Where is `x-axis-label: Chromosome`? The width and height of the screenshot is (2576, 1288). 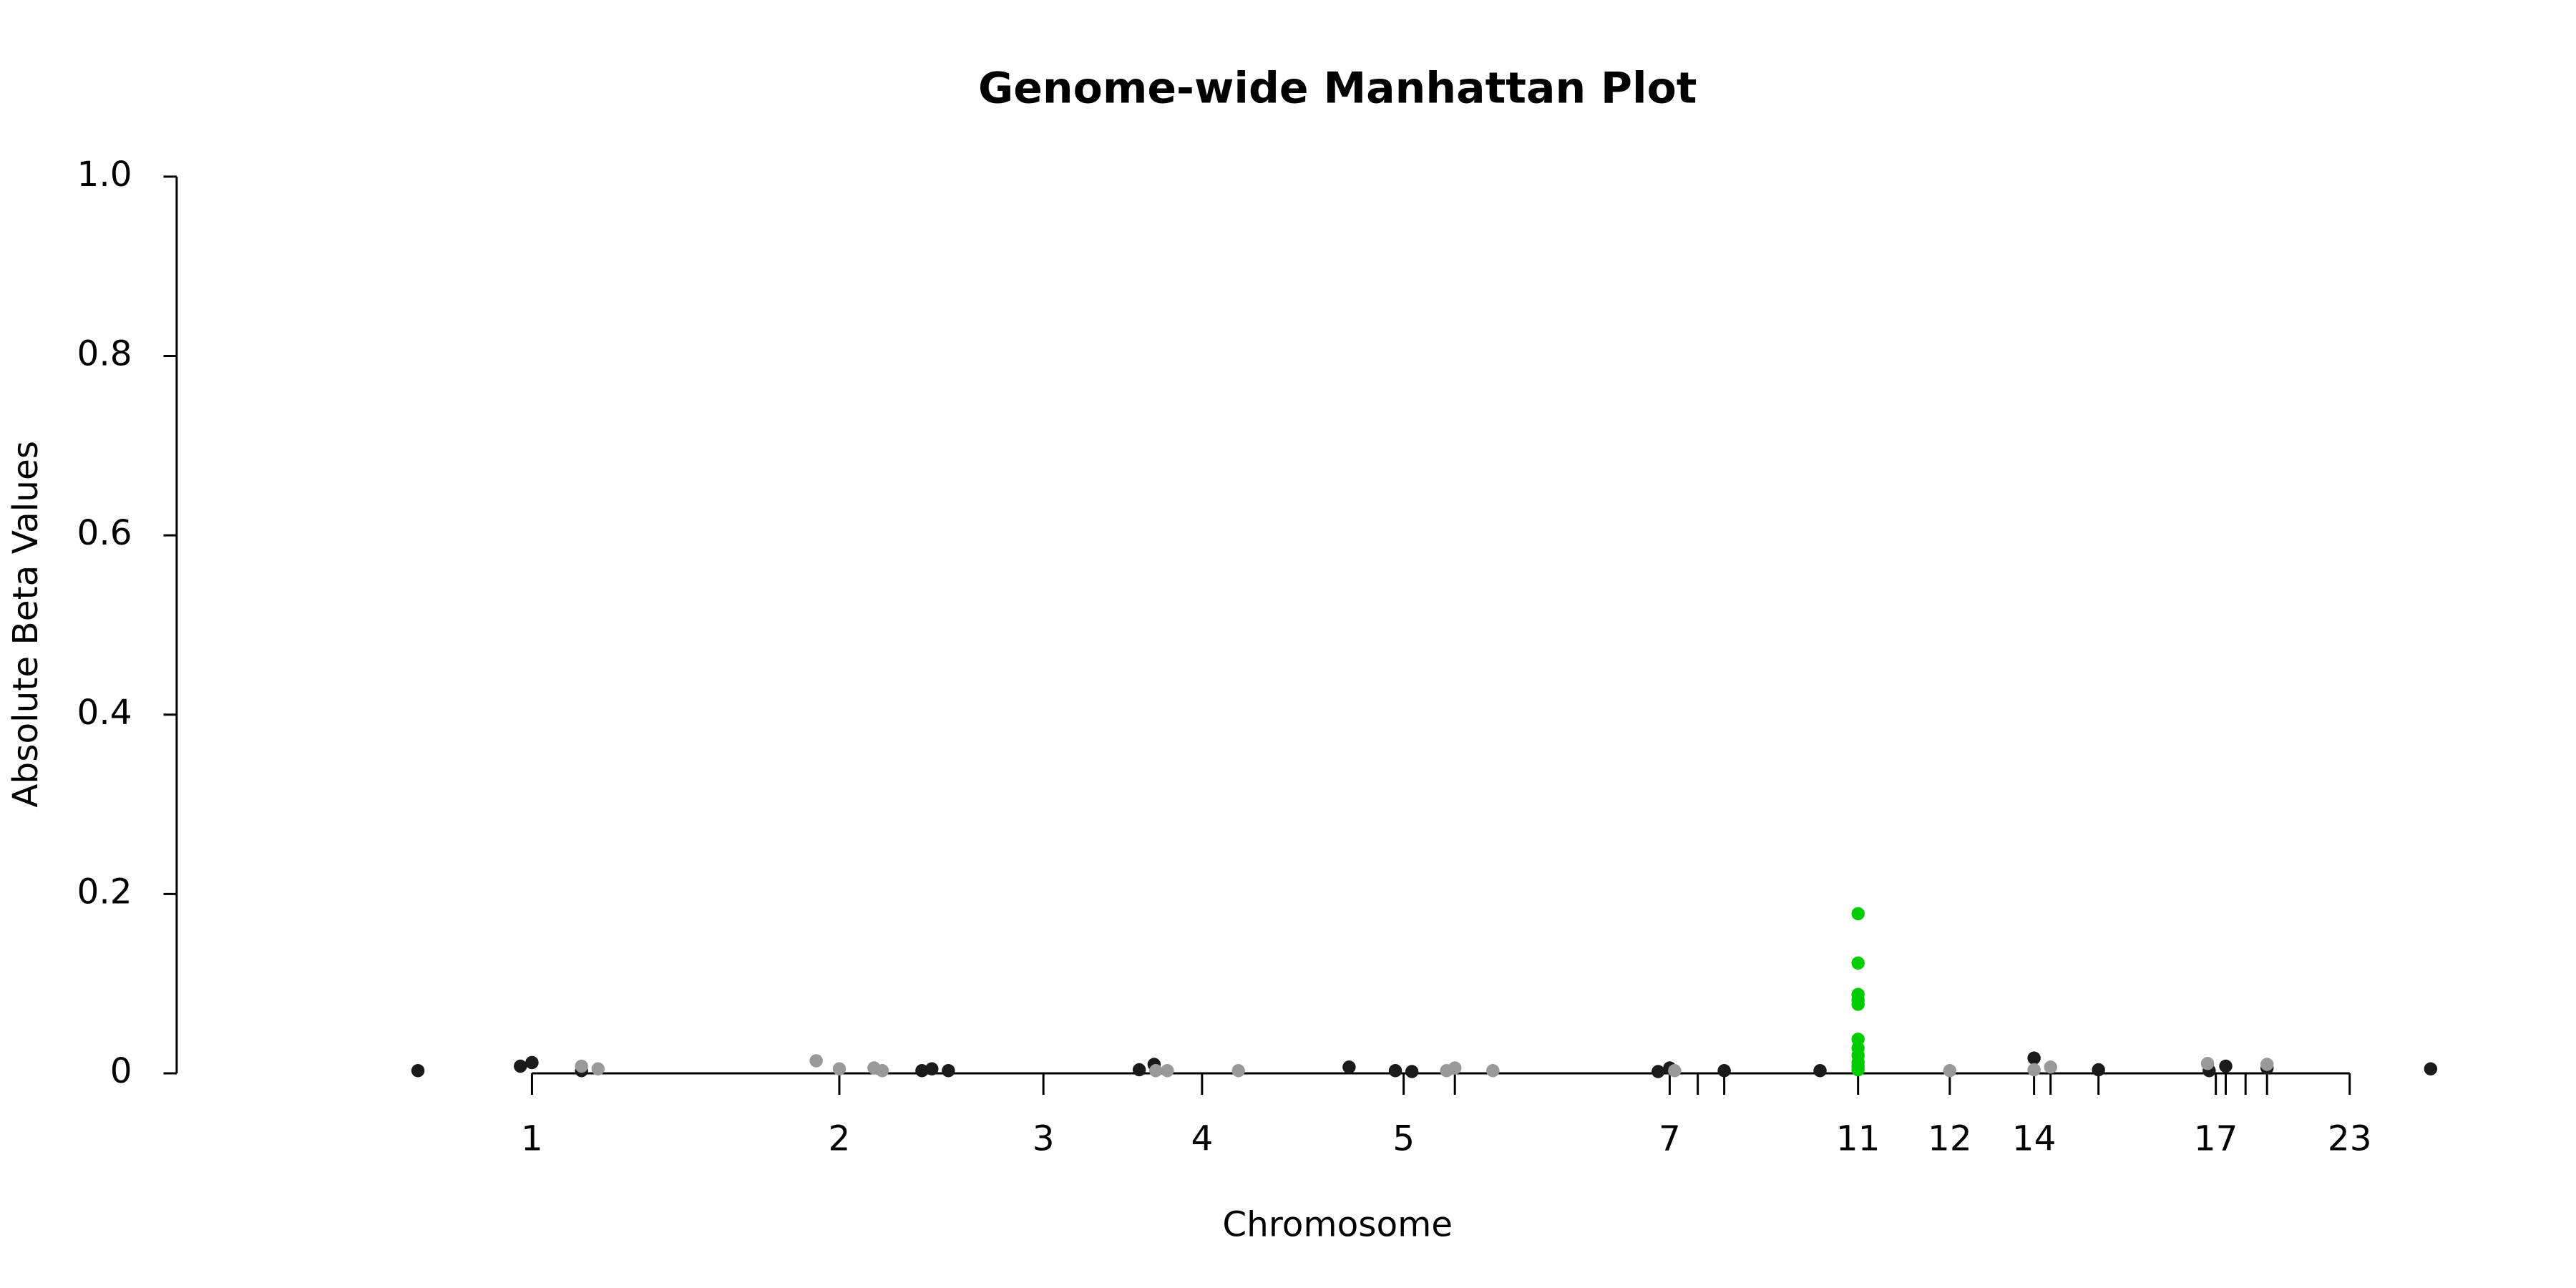
x-axis-label: Chromosome is located at coordinates (1337, 1225).